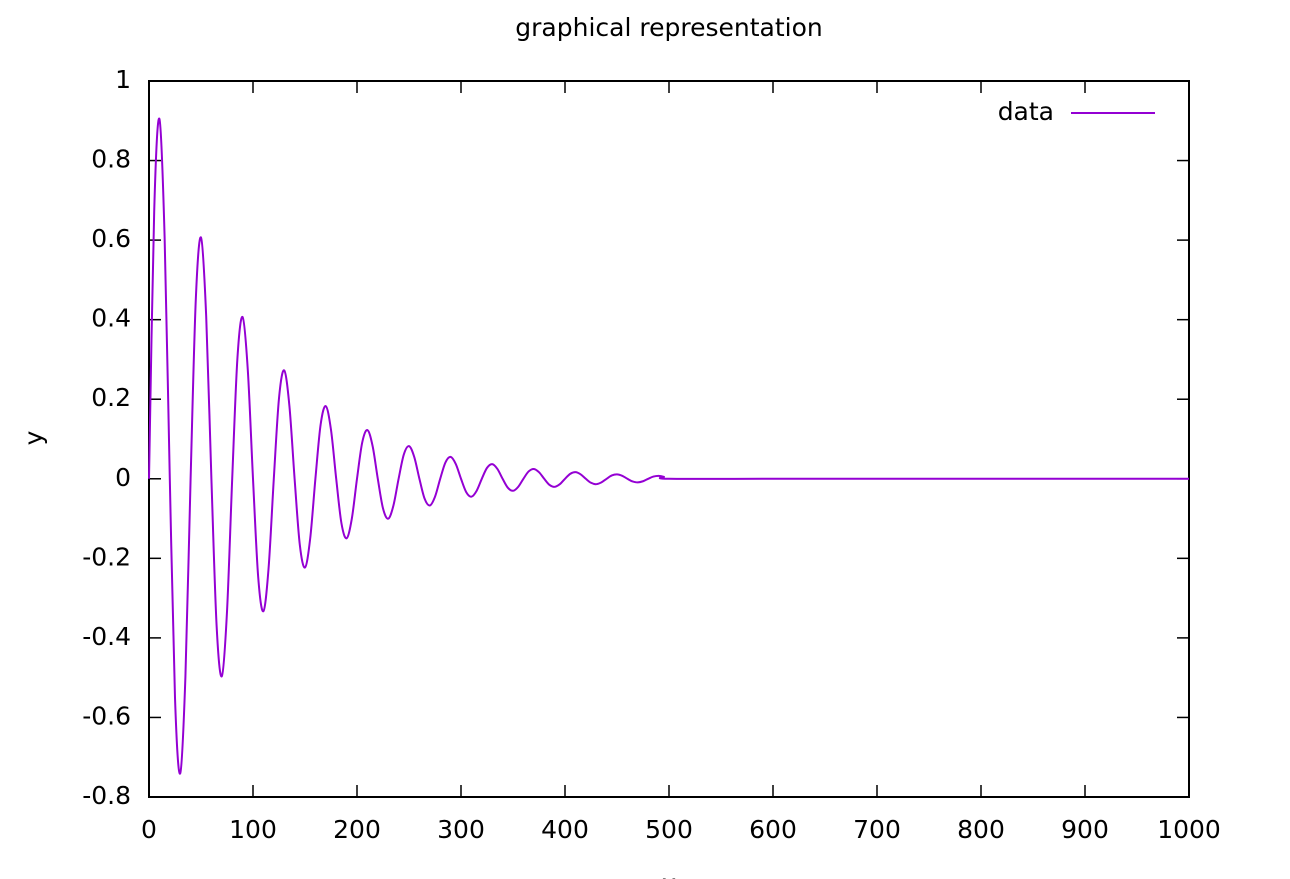 The image size is (1290, 879). Describe the element at coordinates (1026, 111) in the screenshot. I see `legend-label: data` at that location.